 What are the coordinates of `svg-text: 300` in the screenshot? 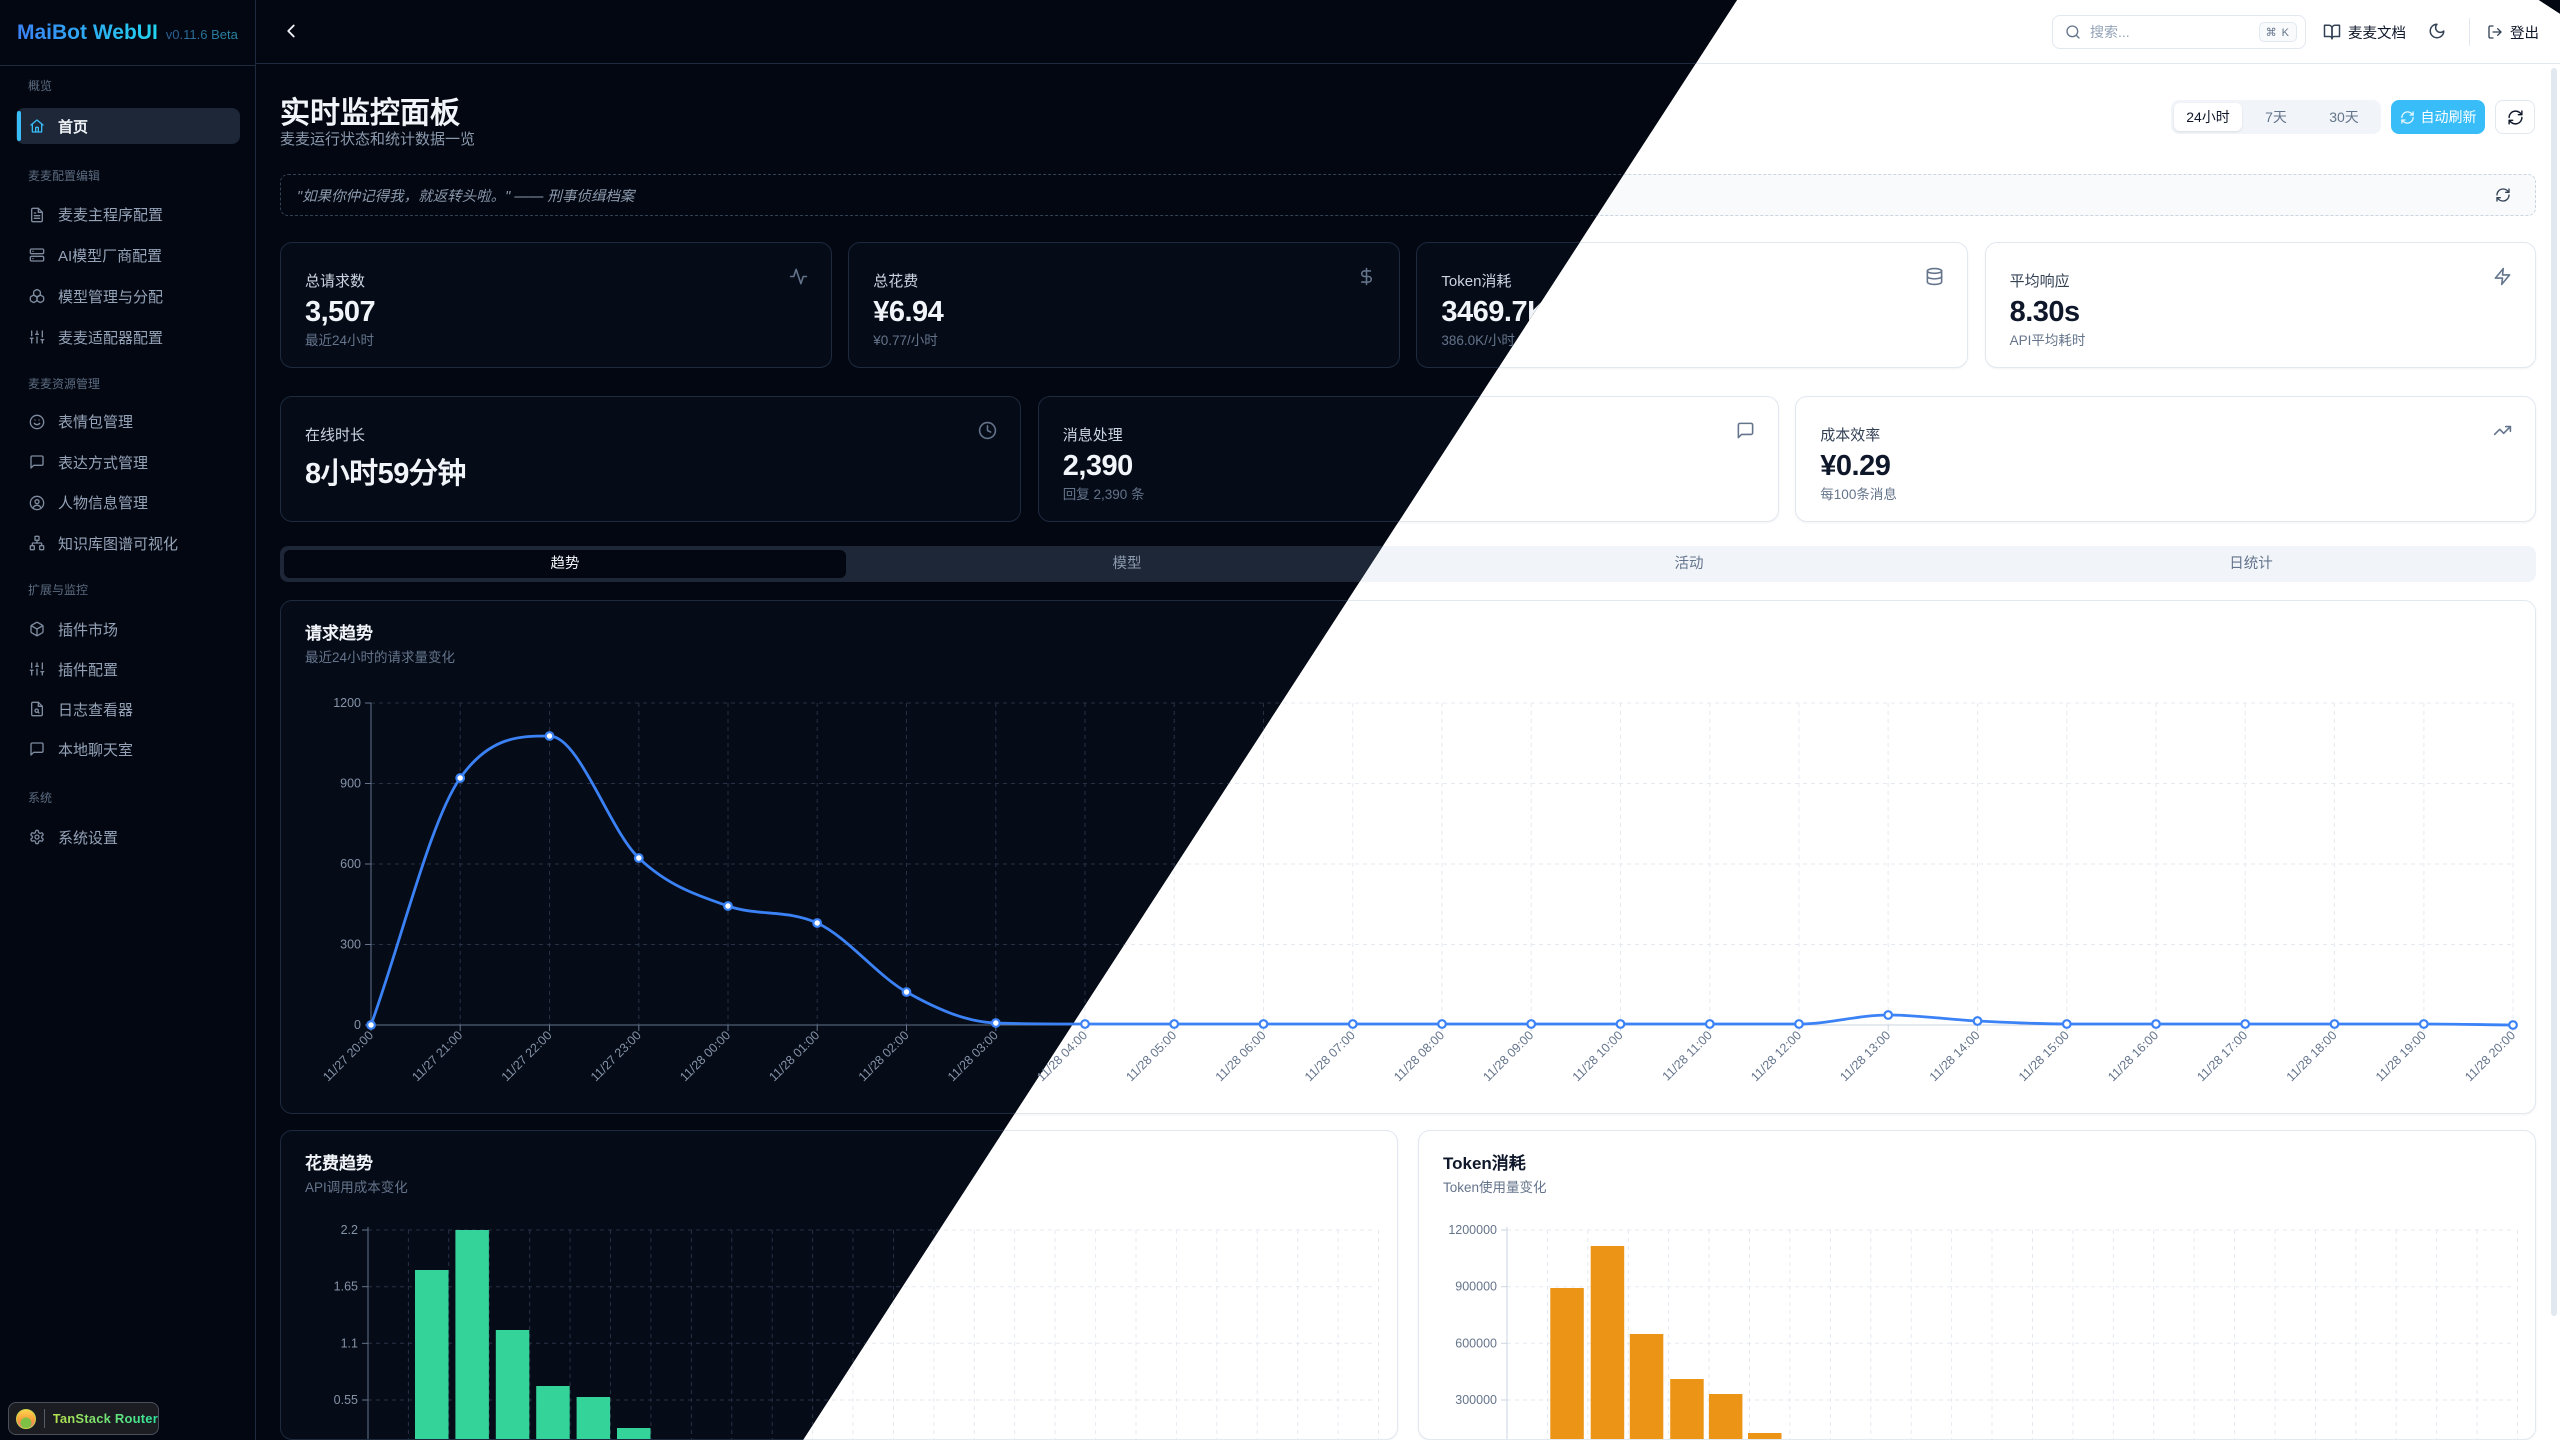 It's located at (350, 945).